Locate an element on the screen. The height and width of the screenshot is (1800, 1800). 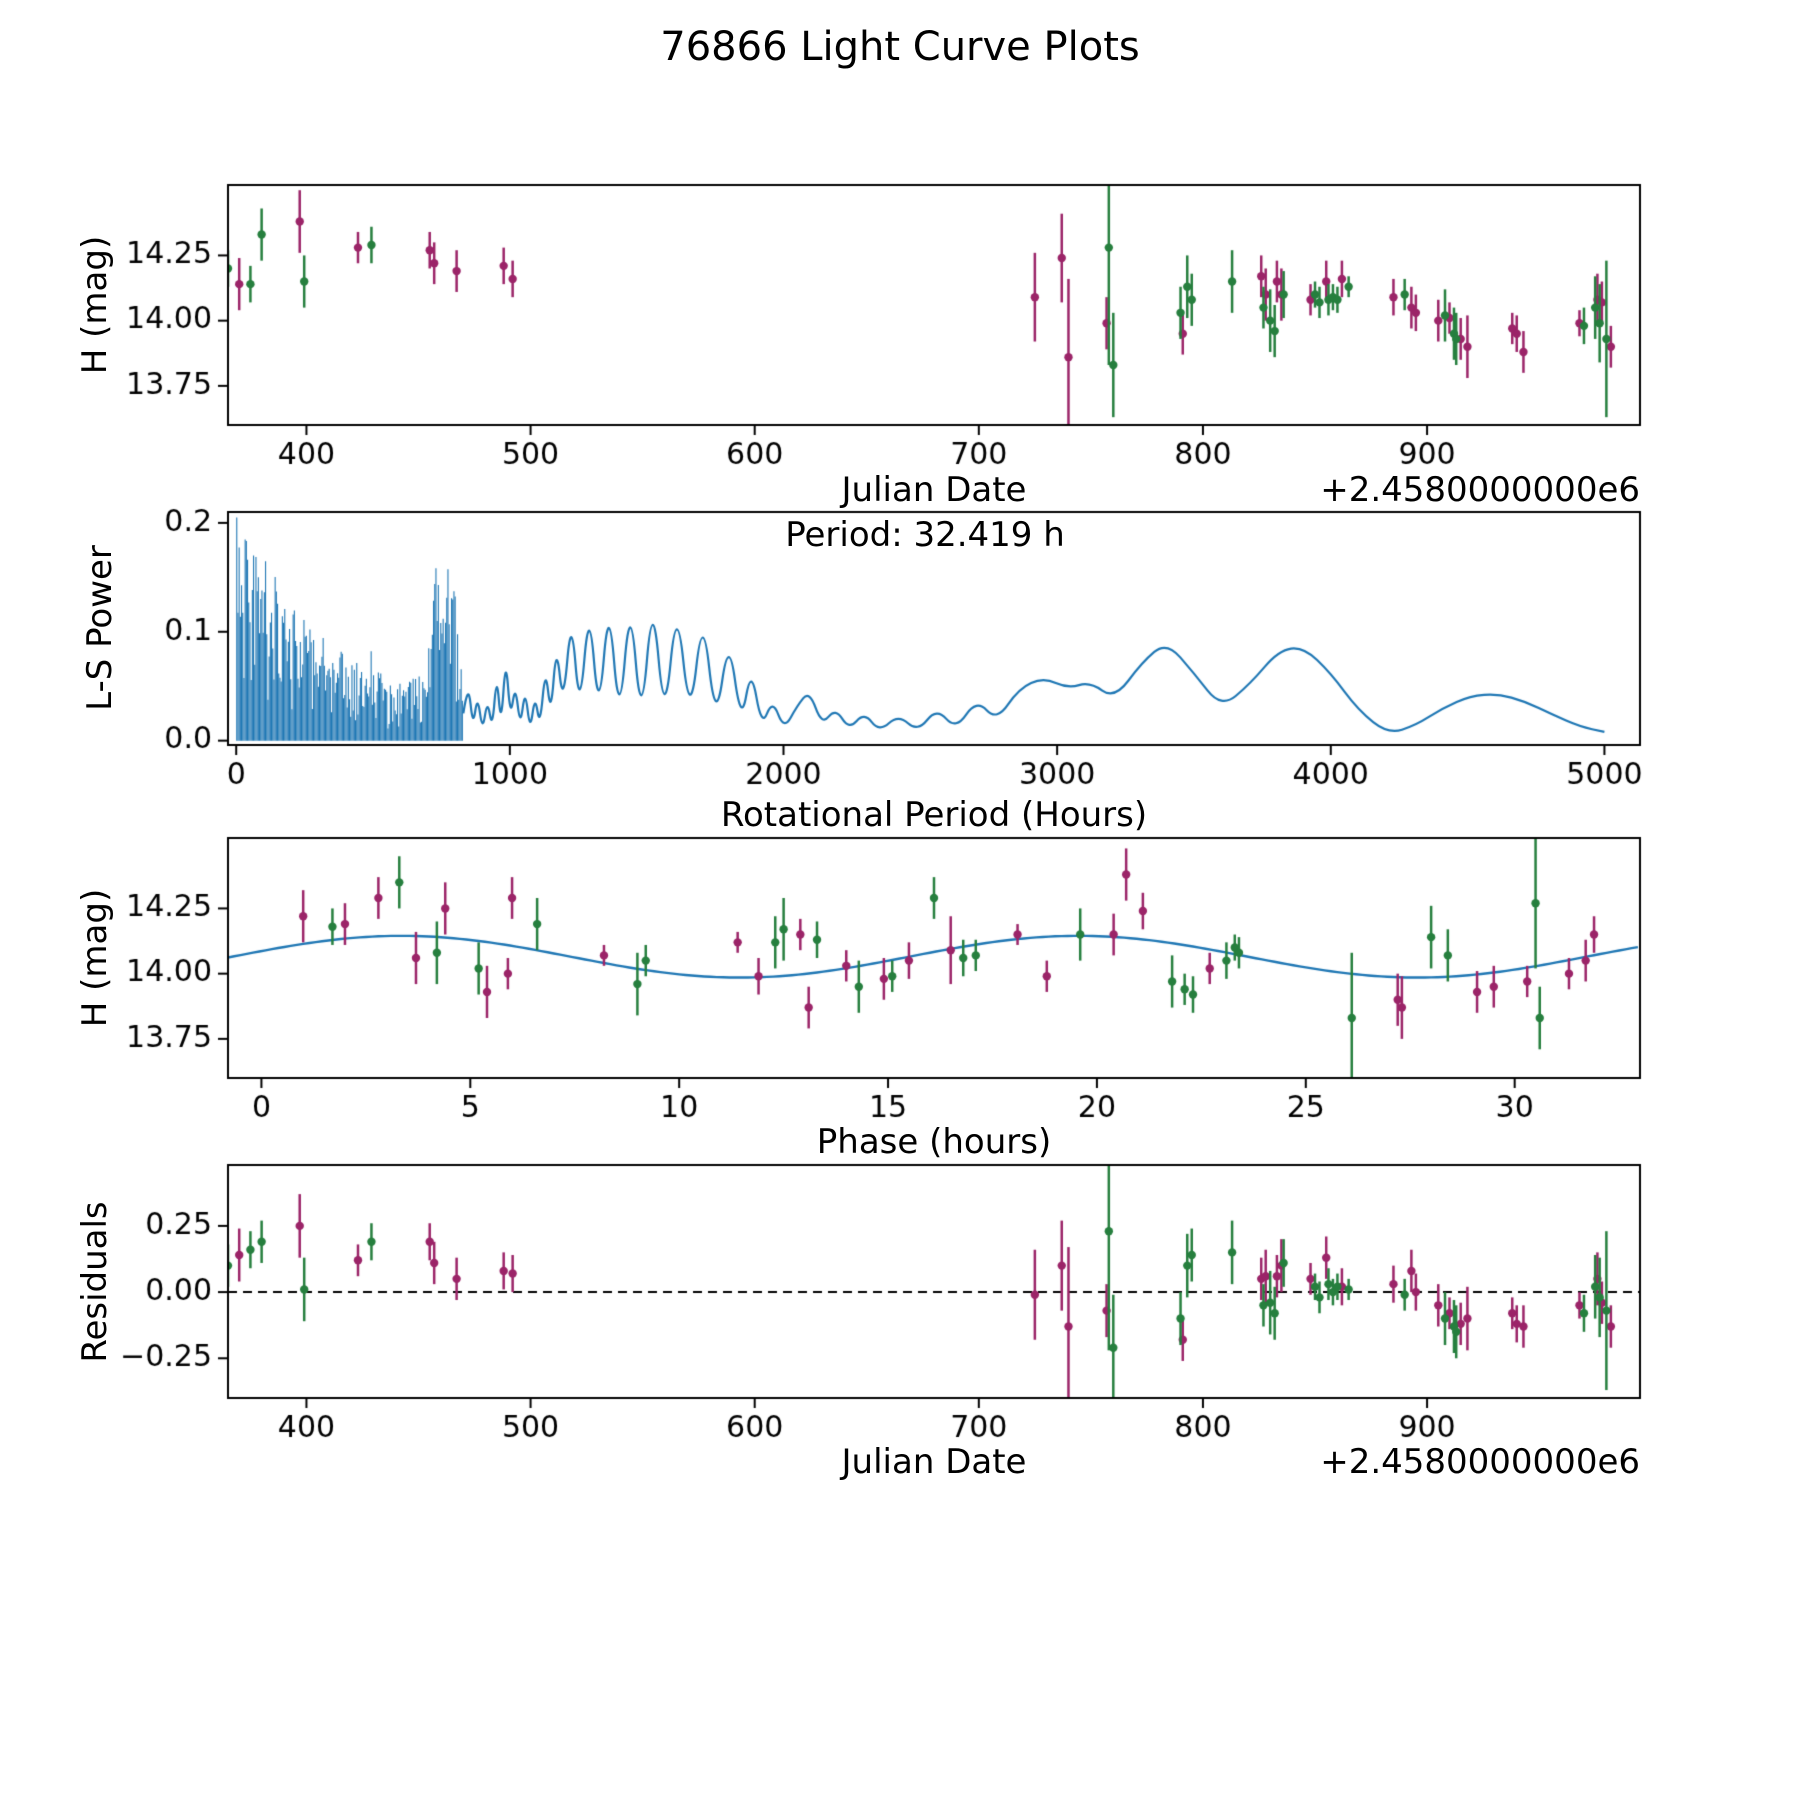
p3-xlabel: Phase (hours) is located at coordinates (934, 1142).